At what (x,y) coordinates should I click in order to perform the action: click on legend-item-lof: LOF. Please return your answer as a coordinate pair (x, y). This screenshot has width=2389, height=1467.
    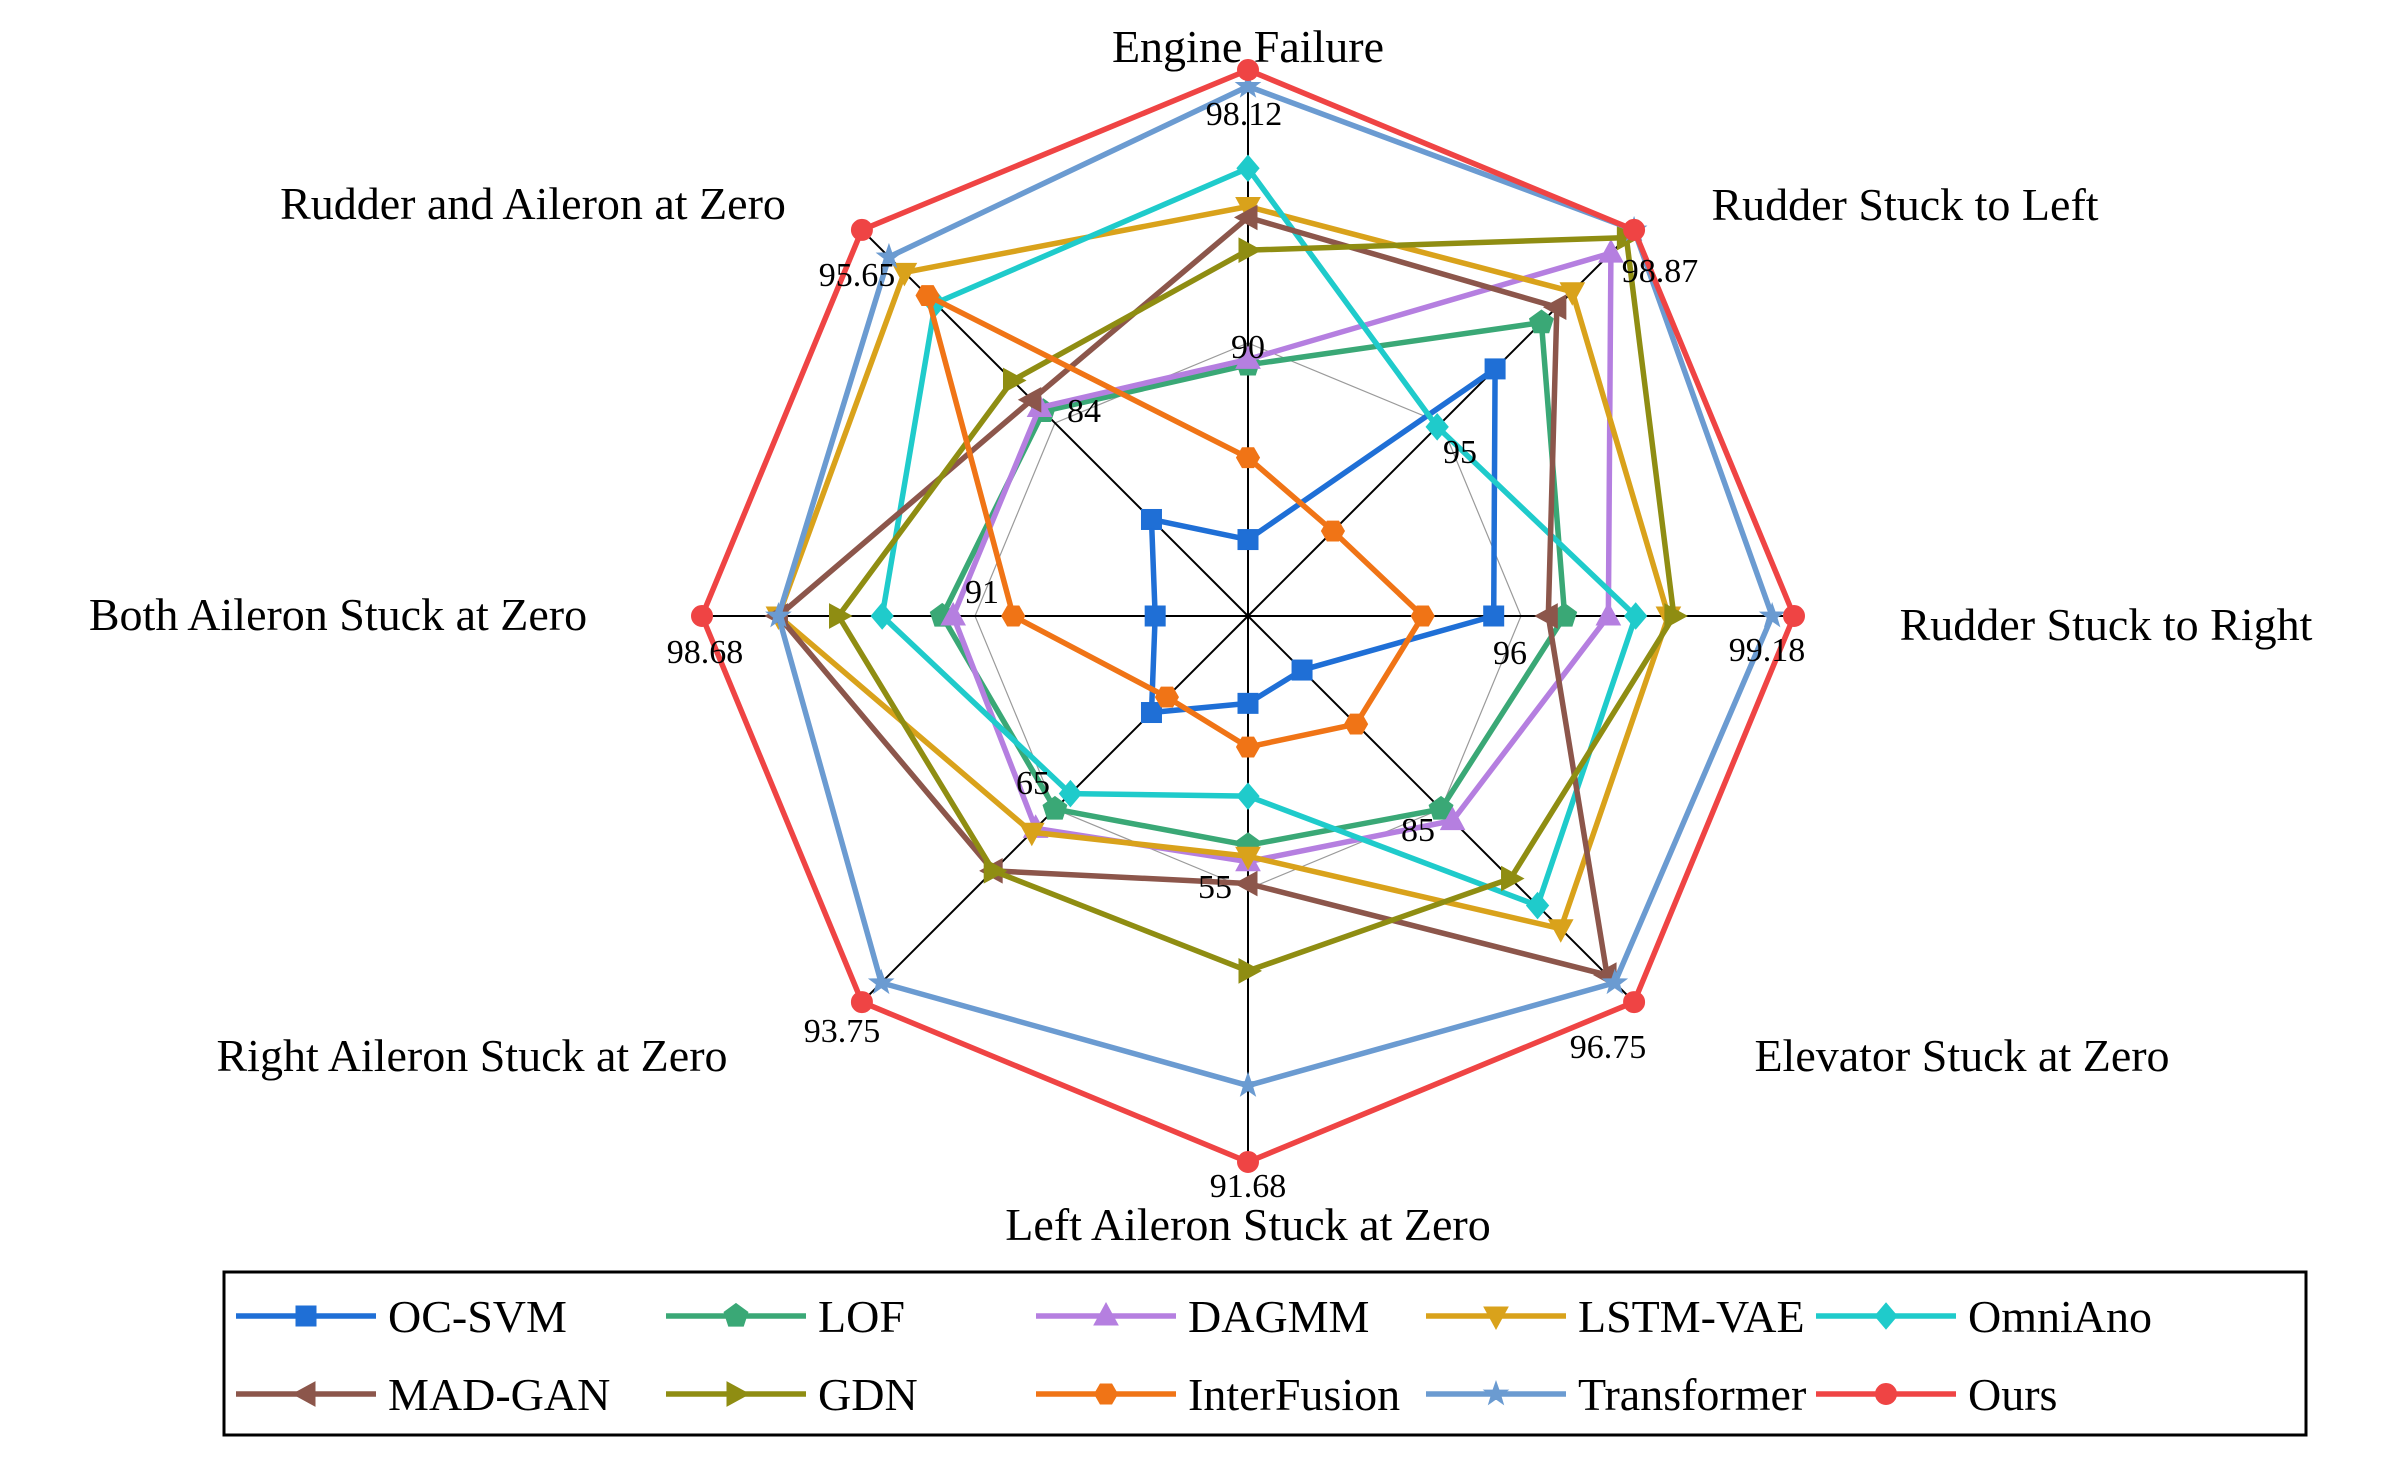
    Looking at the image, I should click on (785, 1316).